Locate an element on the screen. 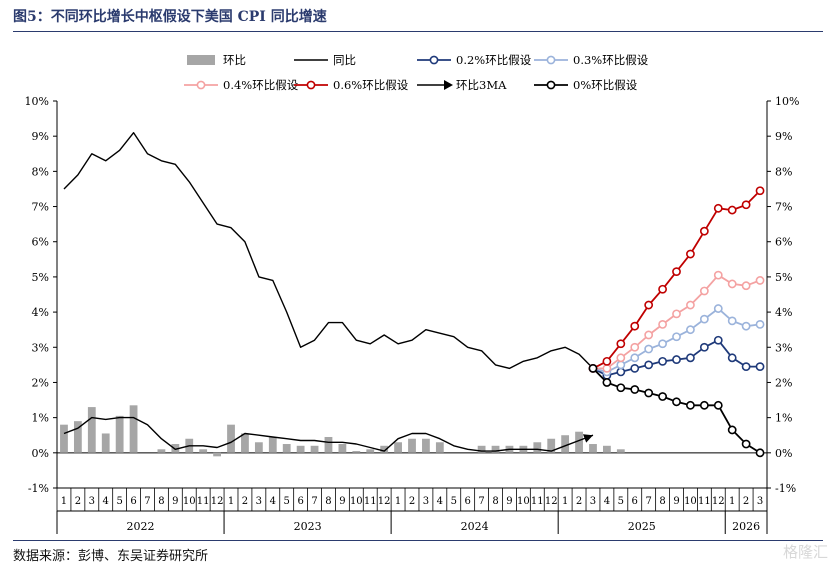 The height and width of the screenshot is (569, 836). series-arrowhead is located at coordinates (588, 438).